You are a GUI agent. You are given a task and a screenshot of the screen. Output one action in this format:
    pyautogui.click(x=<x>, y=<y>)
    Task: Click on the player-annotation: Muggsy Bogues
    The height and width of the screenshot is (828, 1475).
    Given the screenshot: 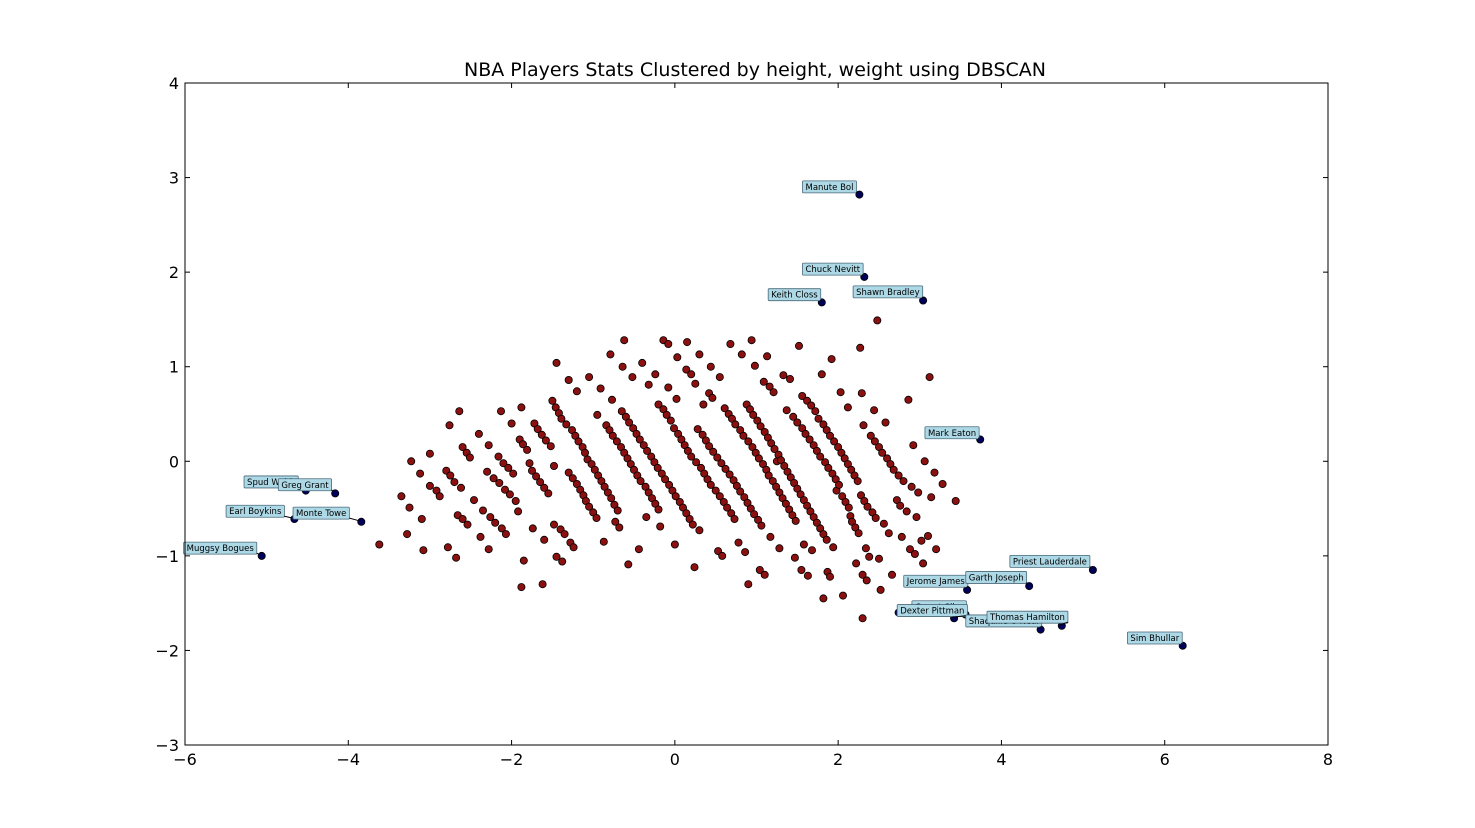 What is the action you would take?
    pyautogui.click(x=222, y=548)
    